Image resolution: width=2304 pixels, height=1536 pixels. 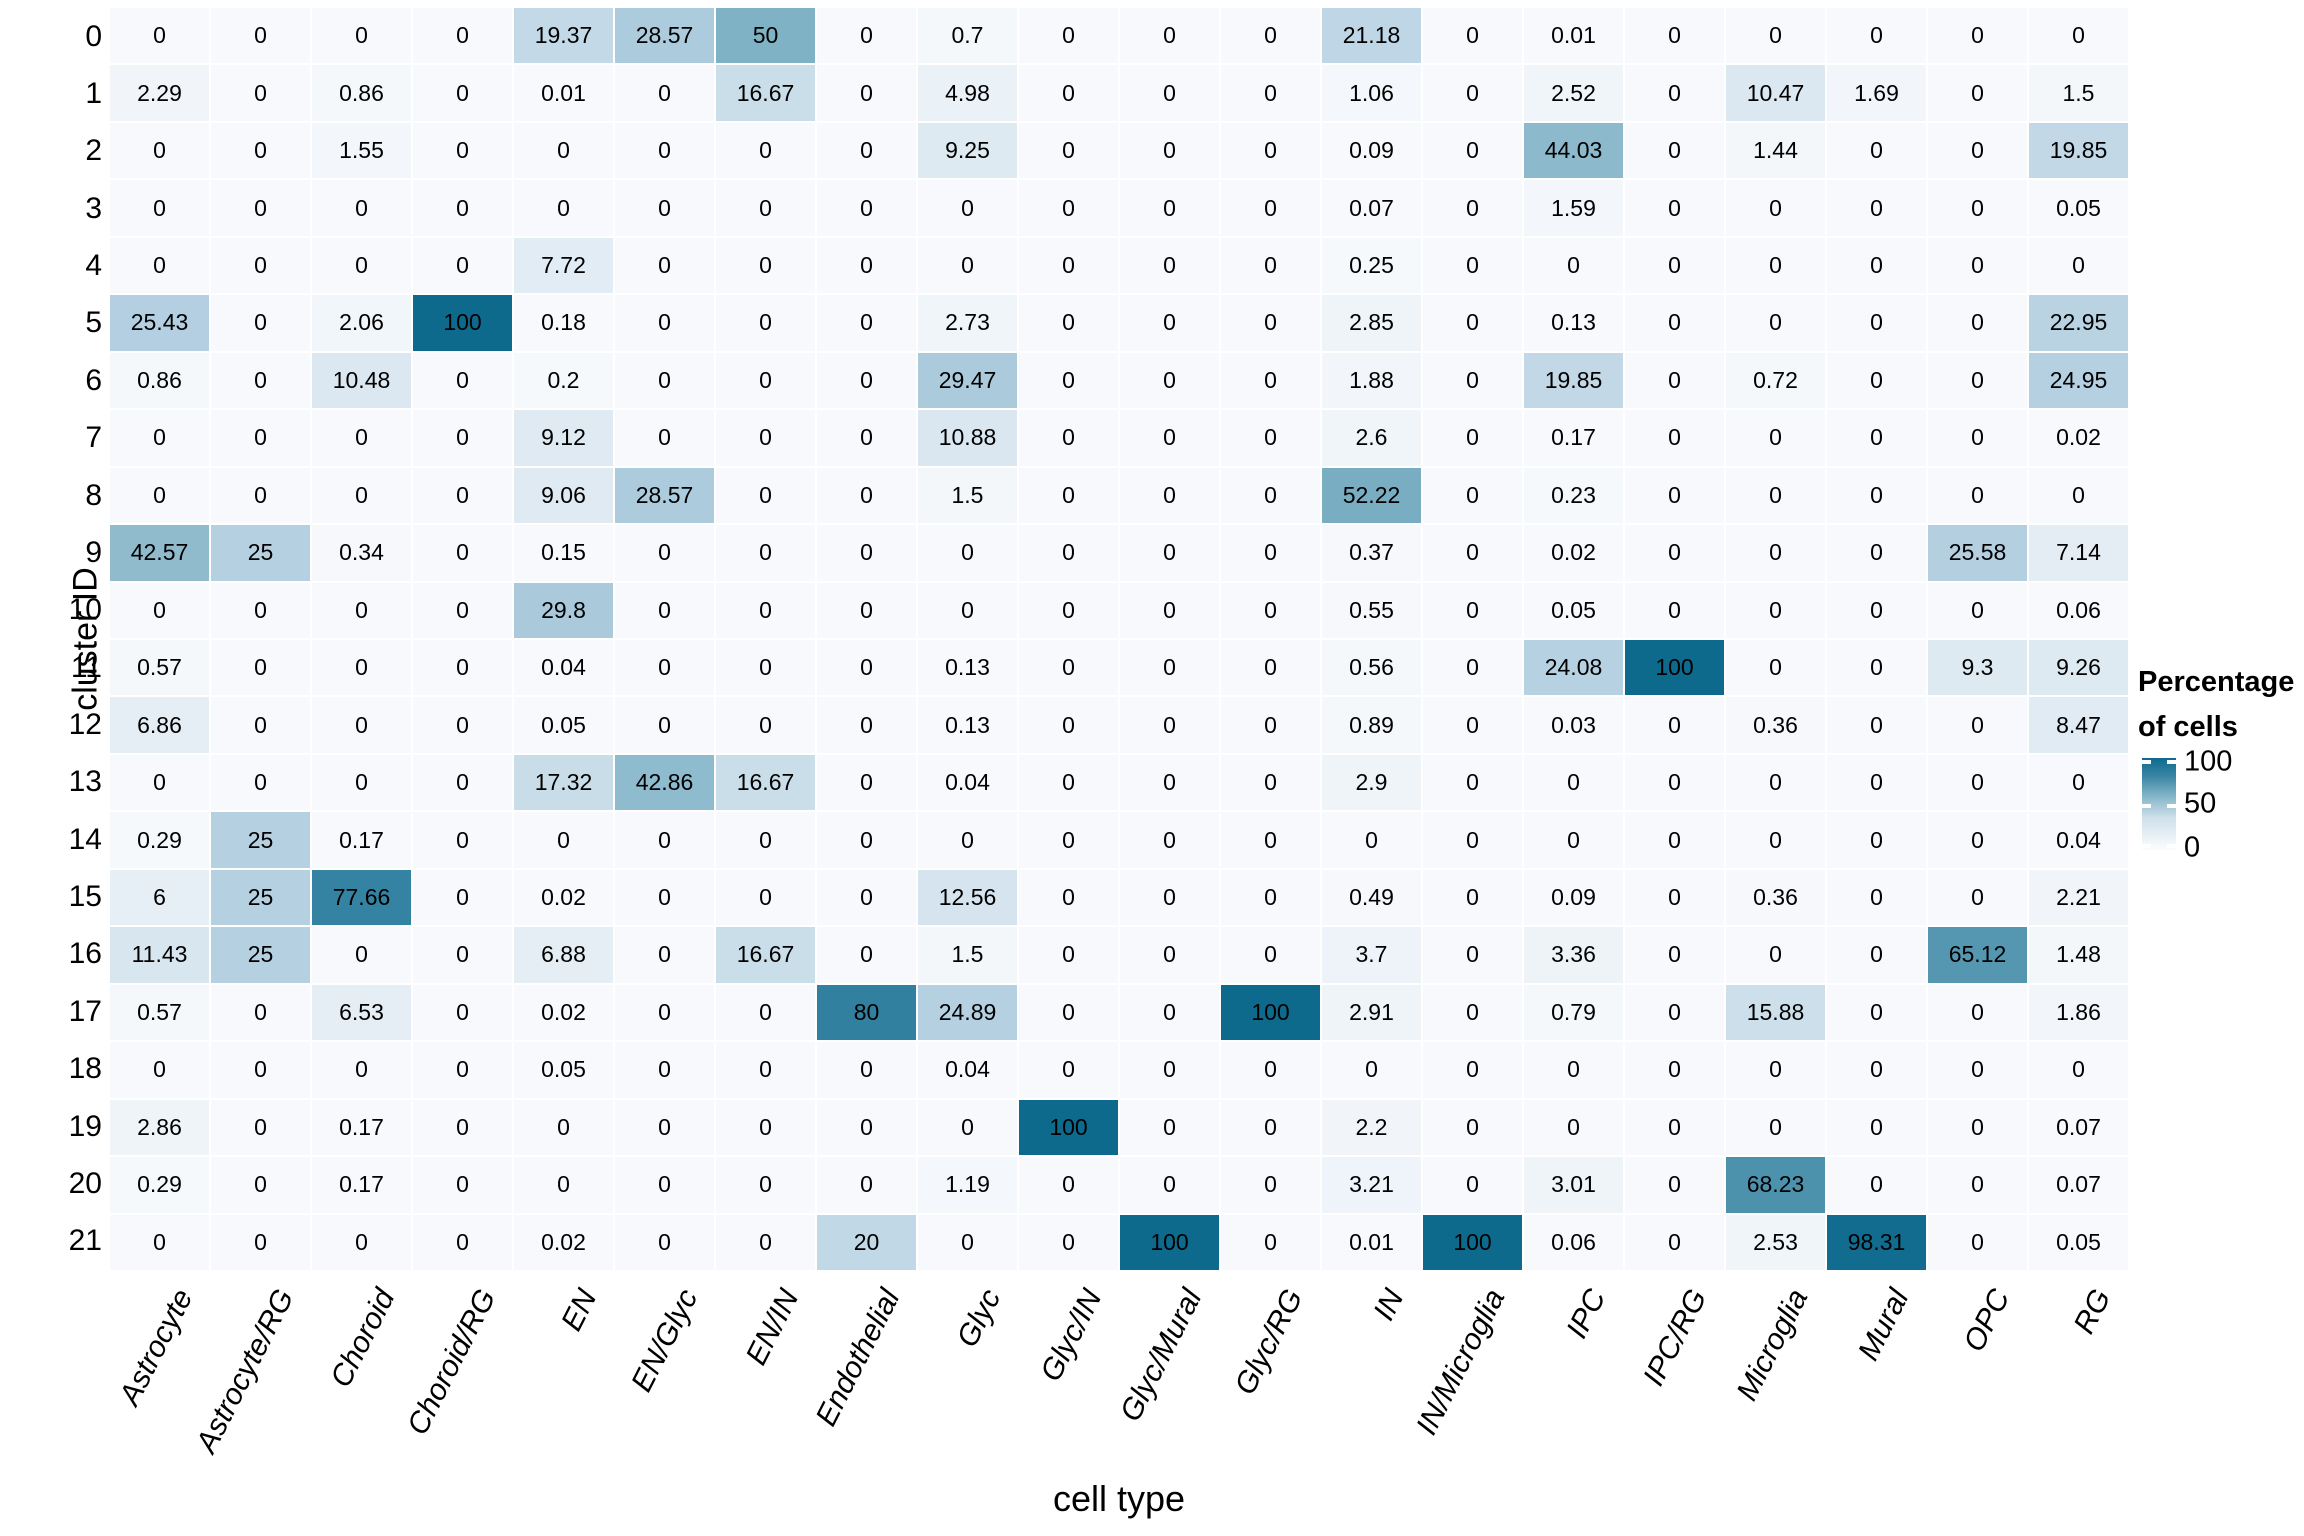 What do you see at coordinates (1573, 1185) in the screenshot?
I see `heatmap-cell: 3.01` at bounding box center [1573, 1185].